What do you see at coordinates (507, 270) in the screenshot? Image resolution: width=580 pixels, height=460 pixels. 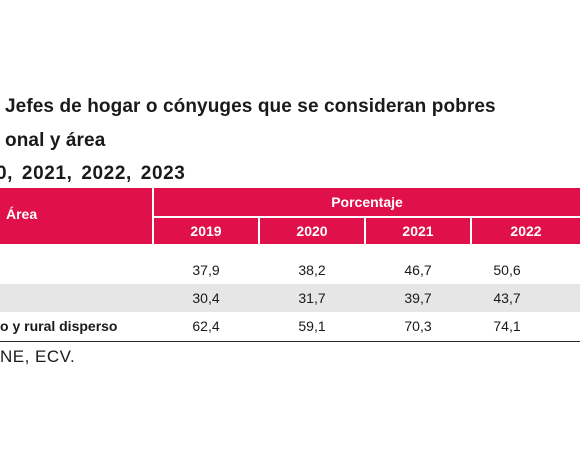 I see `table-cell: 50,6` at bounding box center [507, 270].